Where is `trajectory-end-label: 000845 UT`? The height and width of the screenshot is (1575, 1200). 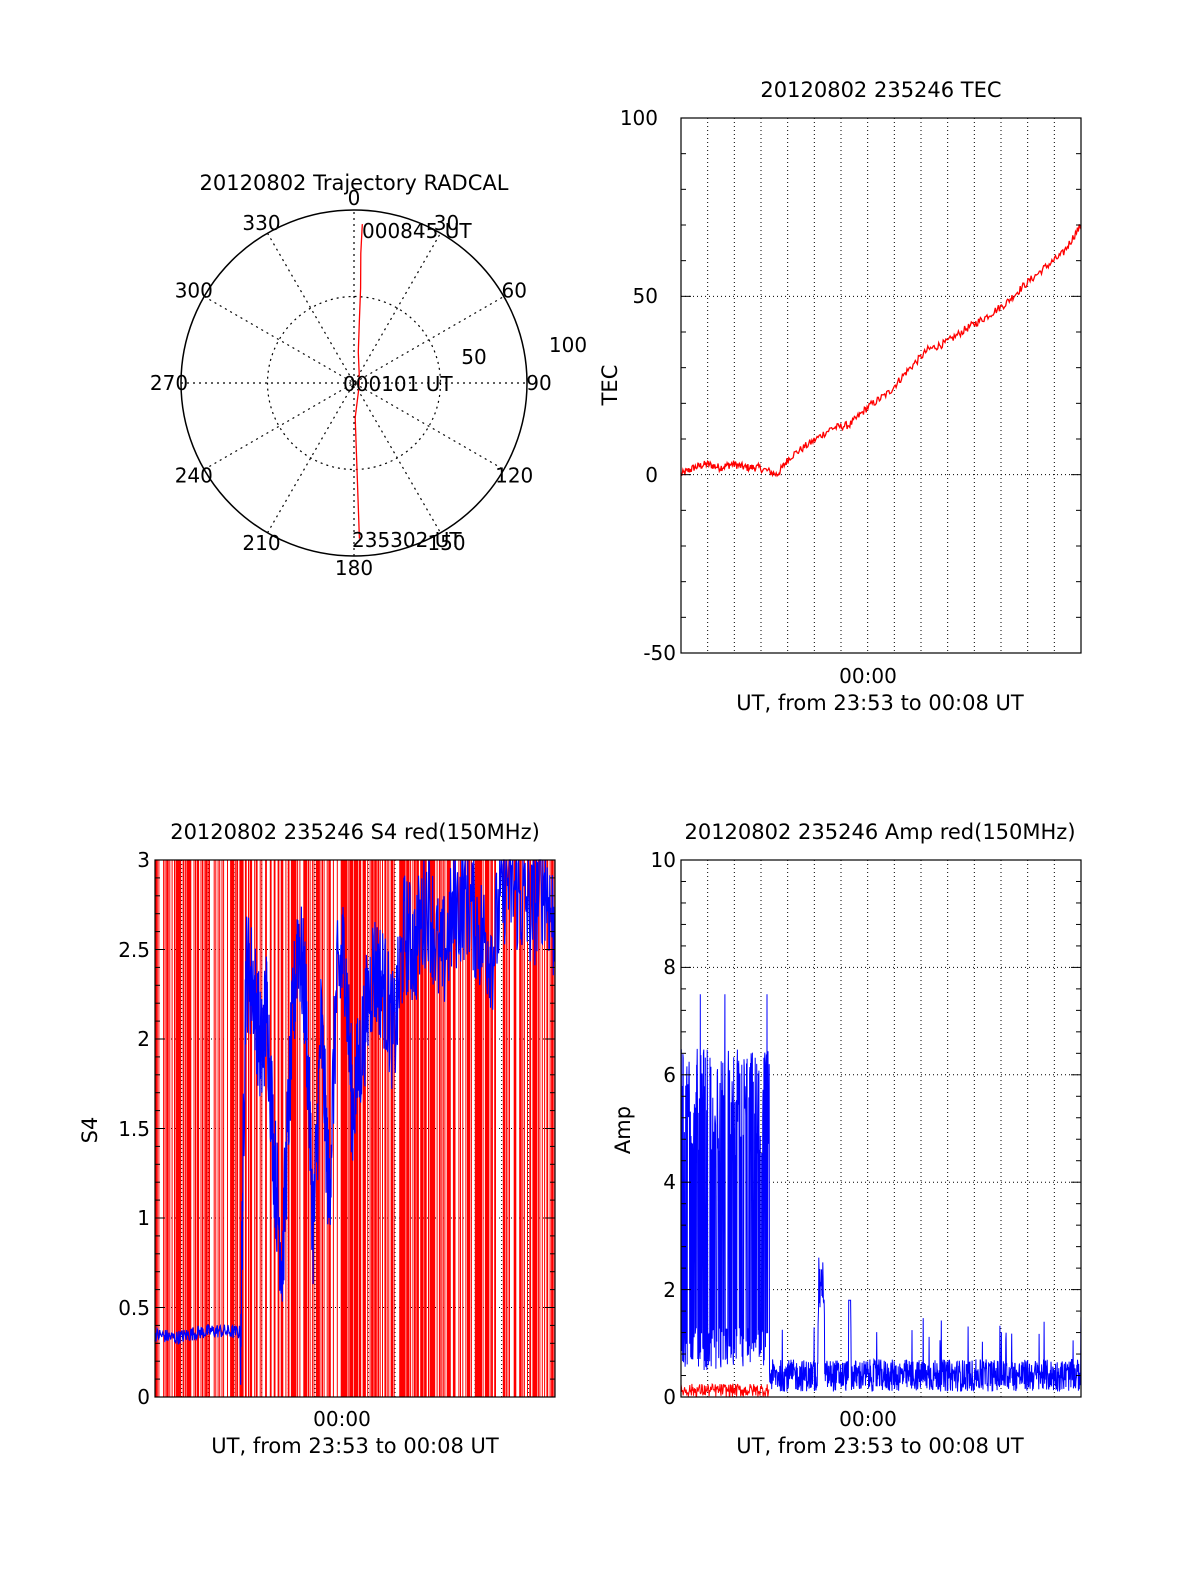
trajectory-end-label: 000845 UT is located at coordinates (417, 231).